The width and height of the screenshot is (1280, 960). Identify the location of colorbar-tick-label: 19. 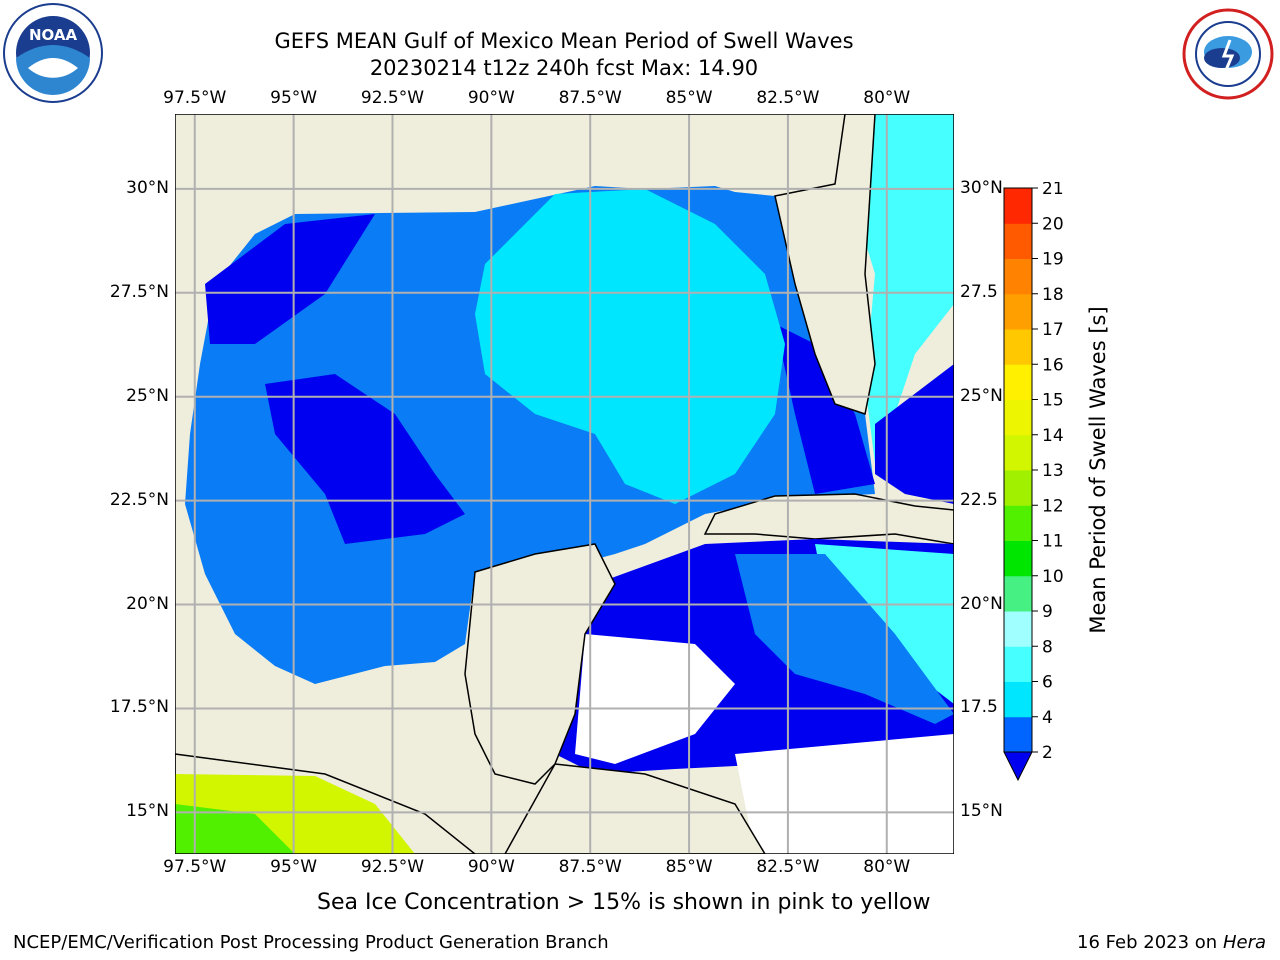
(1053, 260).